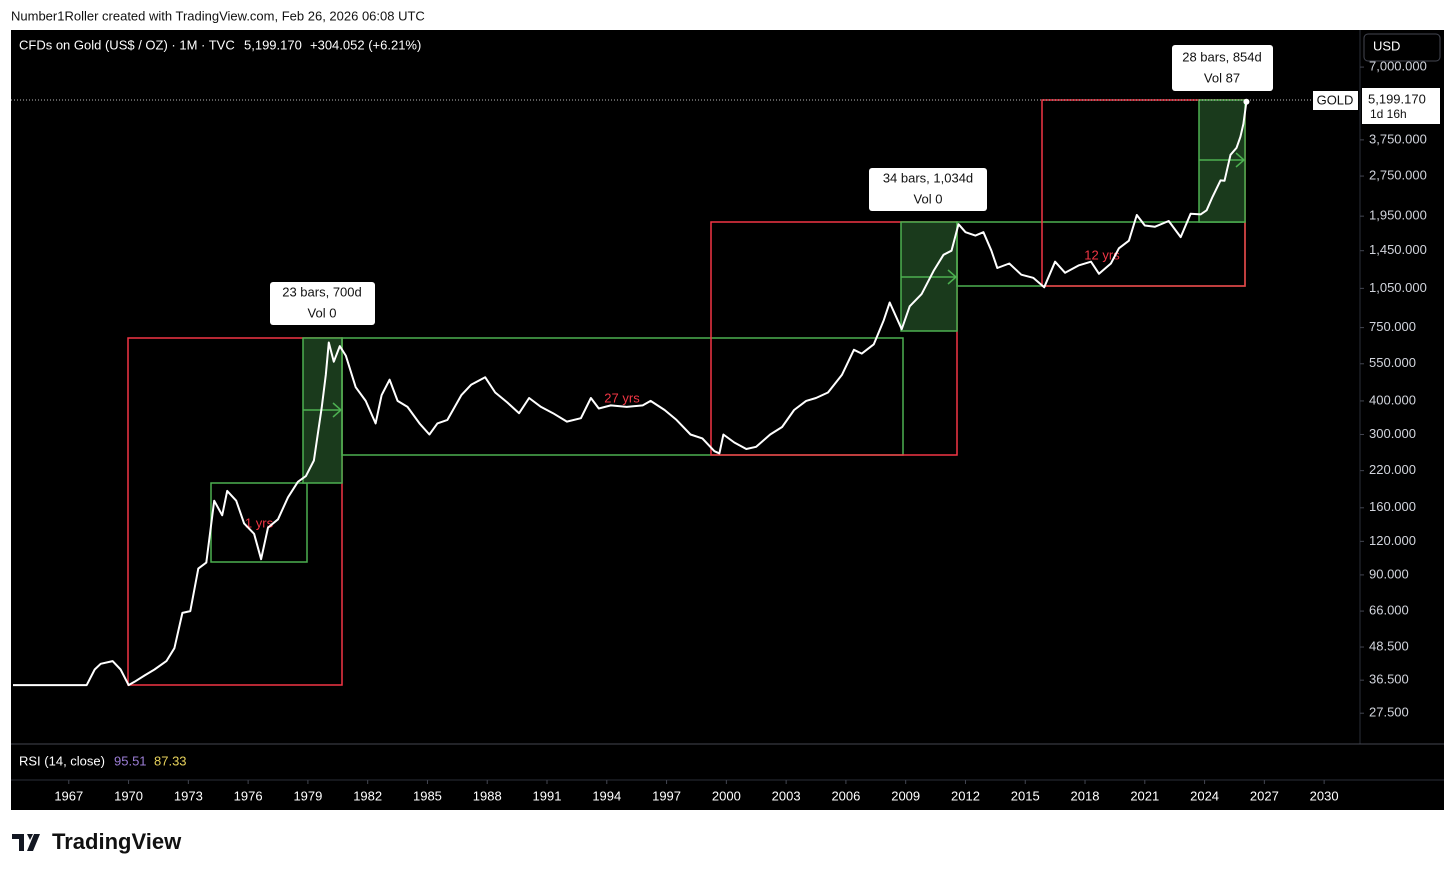  Describe the element at coordinates (427, 795) in the screenshot. I see `x-tick-label: 1985` at that location.